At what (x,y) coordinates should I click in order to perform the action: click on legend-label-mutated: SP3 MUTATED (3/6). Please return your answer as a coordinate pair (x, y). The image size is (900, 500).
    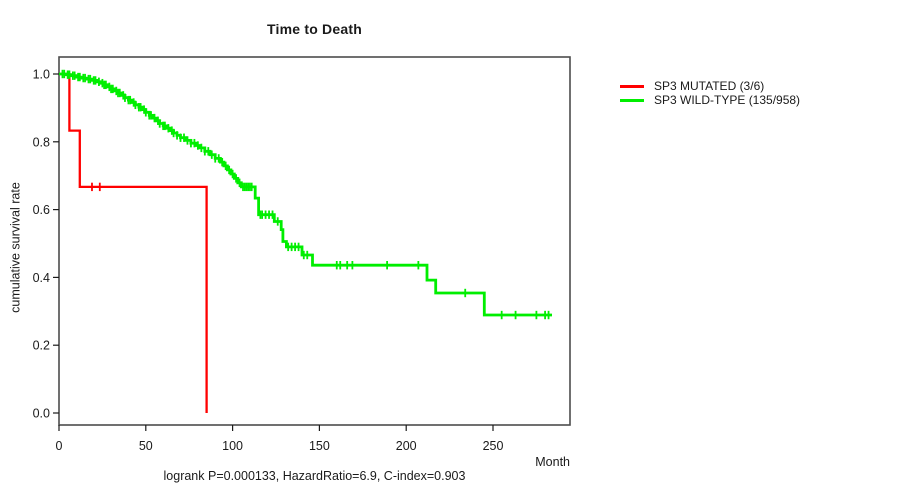
    Looking at the image, I should click on (709, 86).